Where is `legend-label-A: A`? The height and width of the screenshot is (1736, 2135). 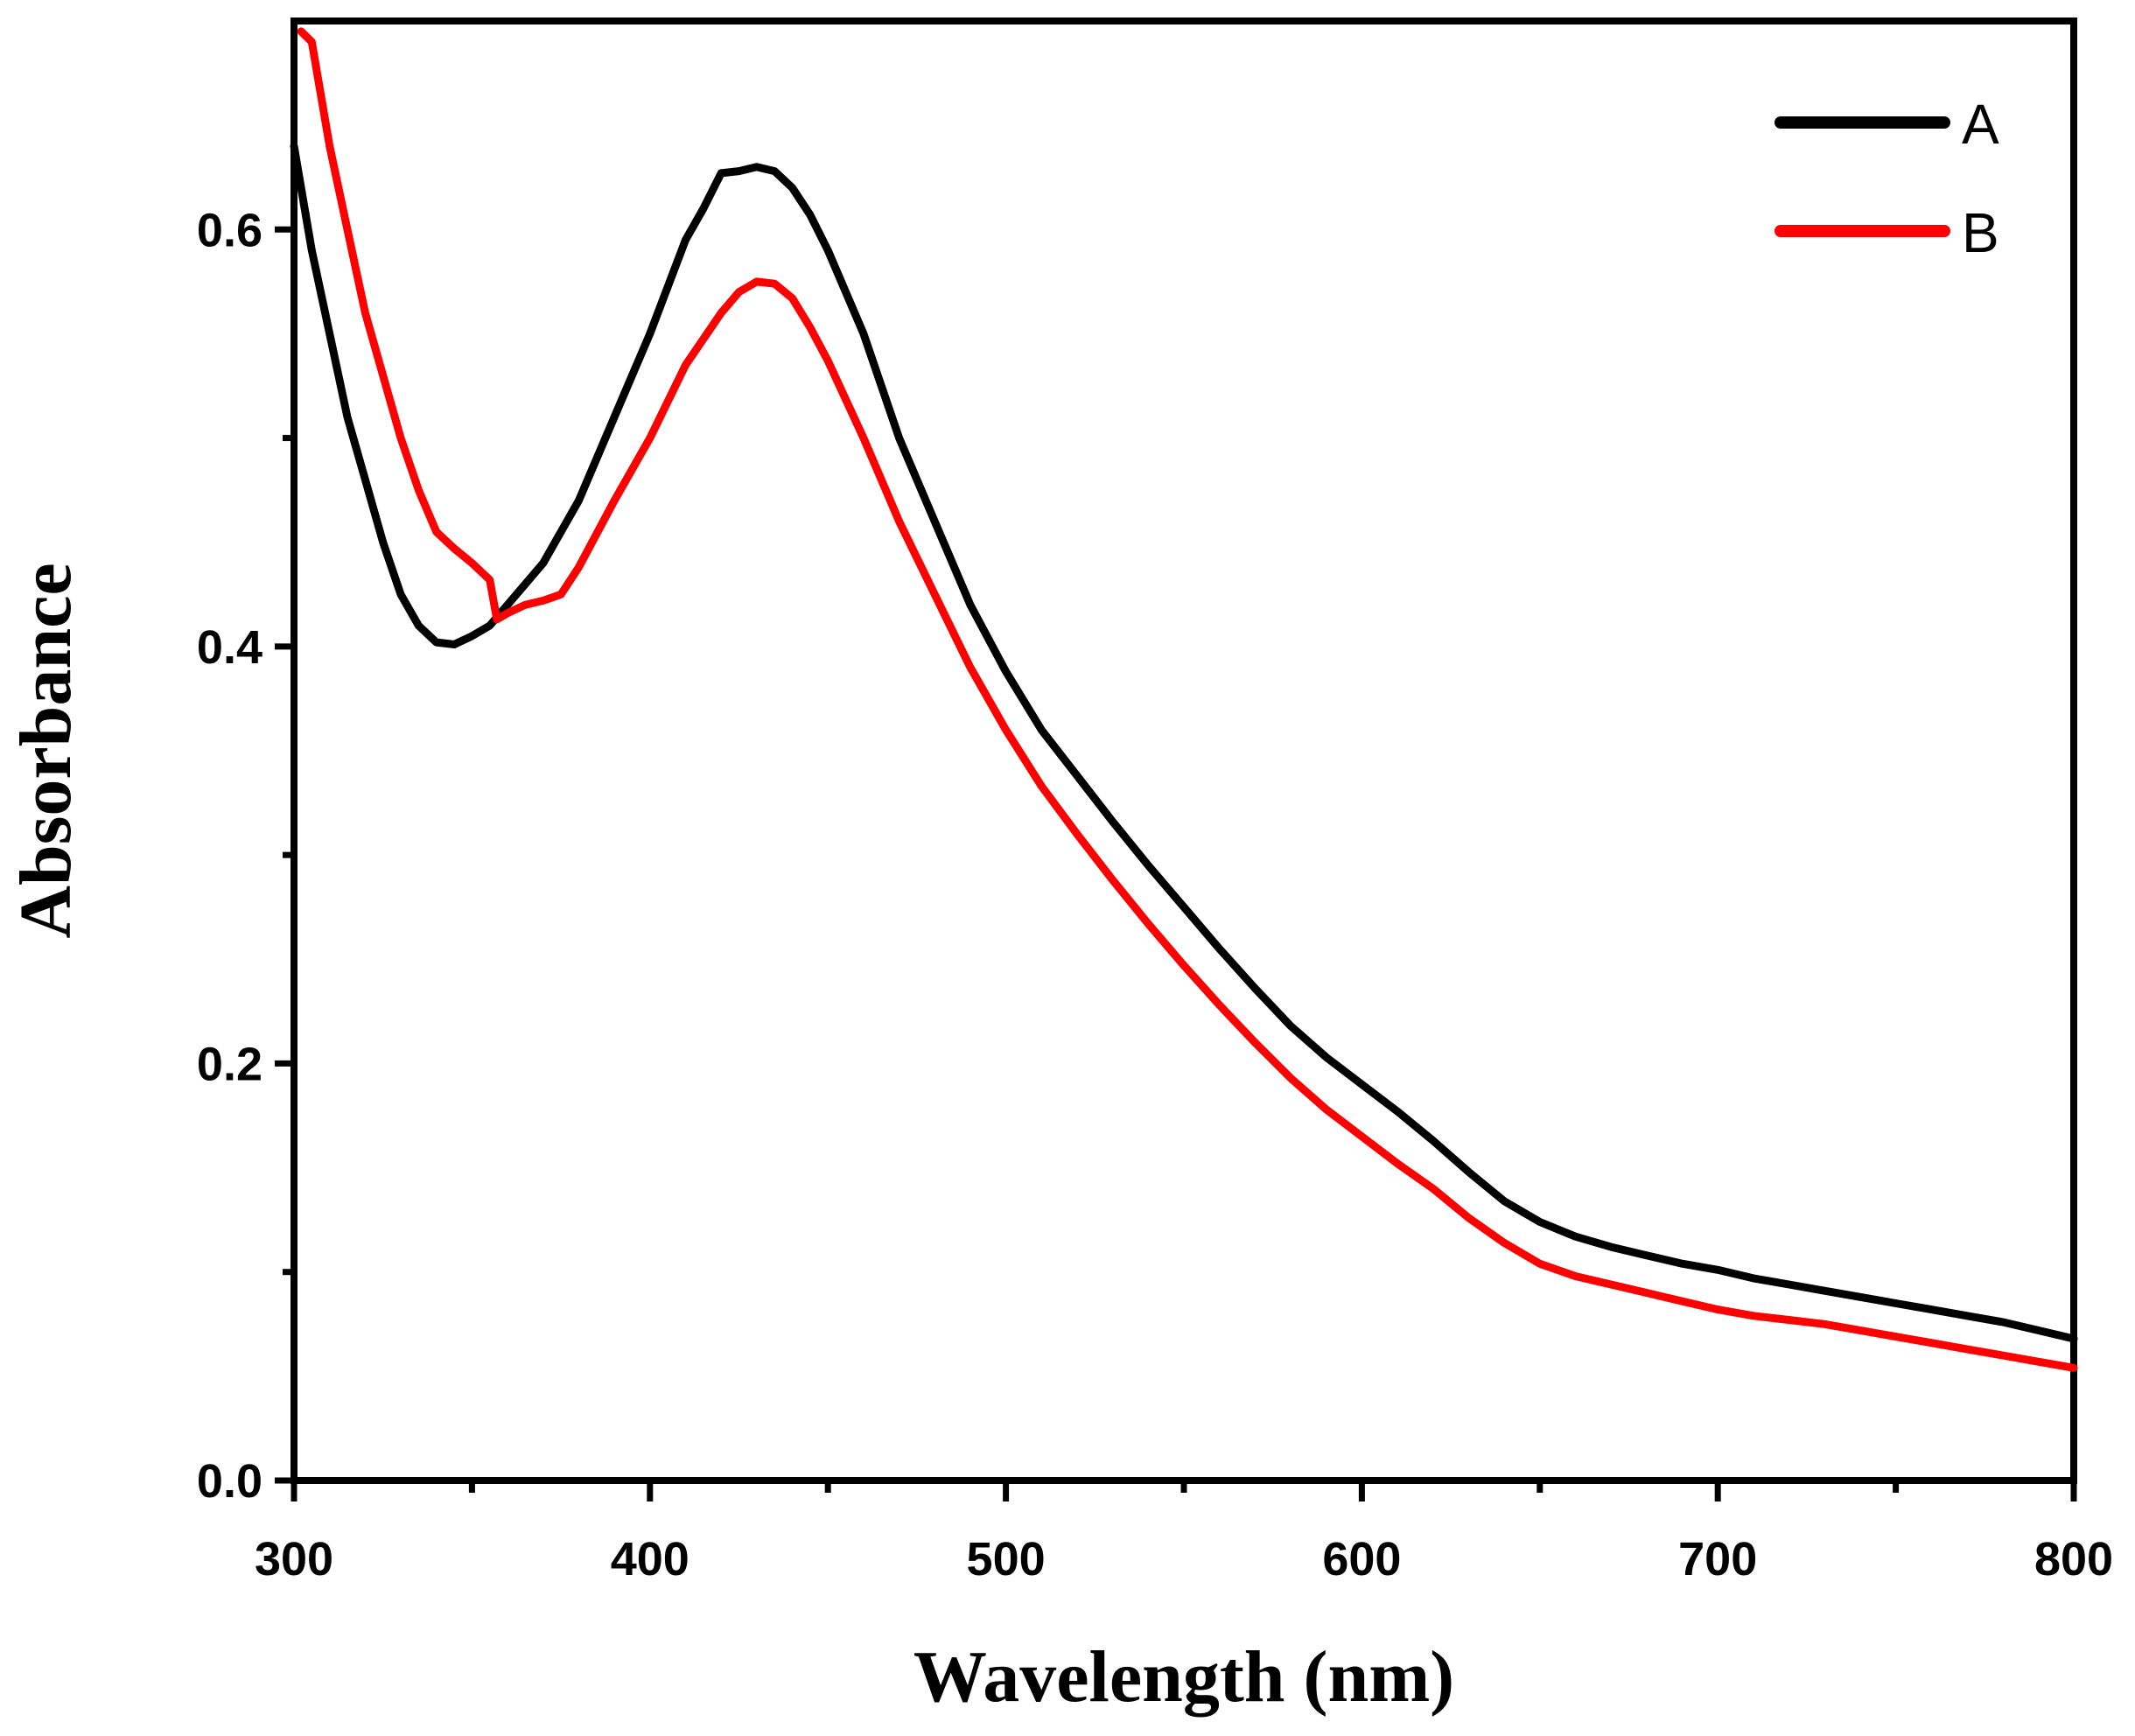 legend-label-A: A is located at coordinates (1980, 124).